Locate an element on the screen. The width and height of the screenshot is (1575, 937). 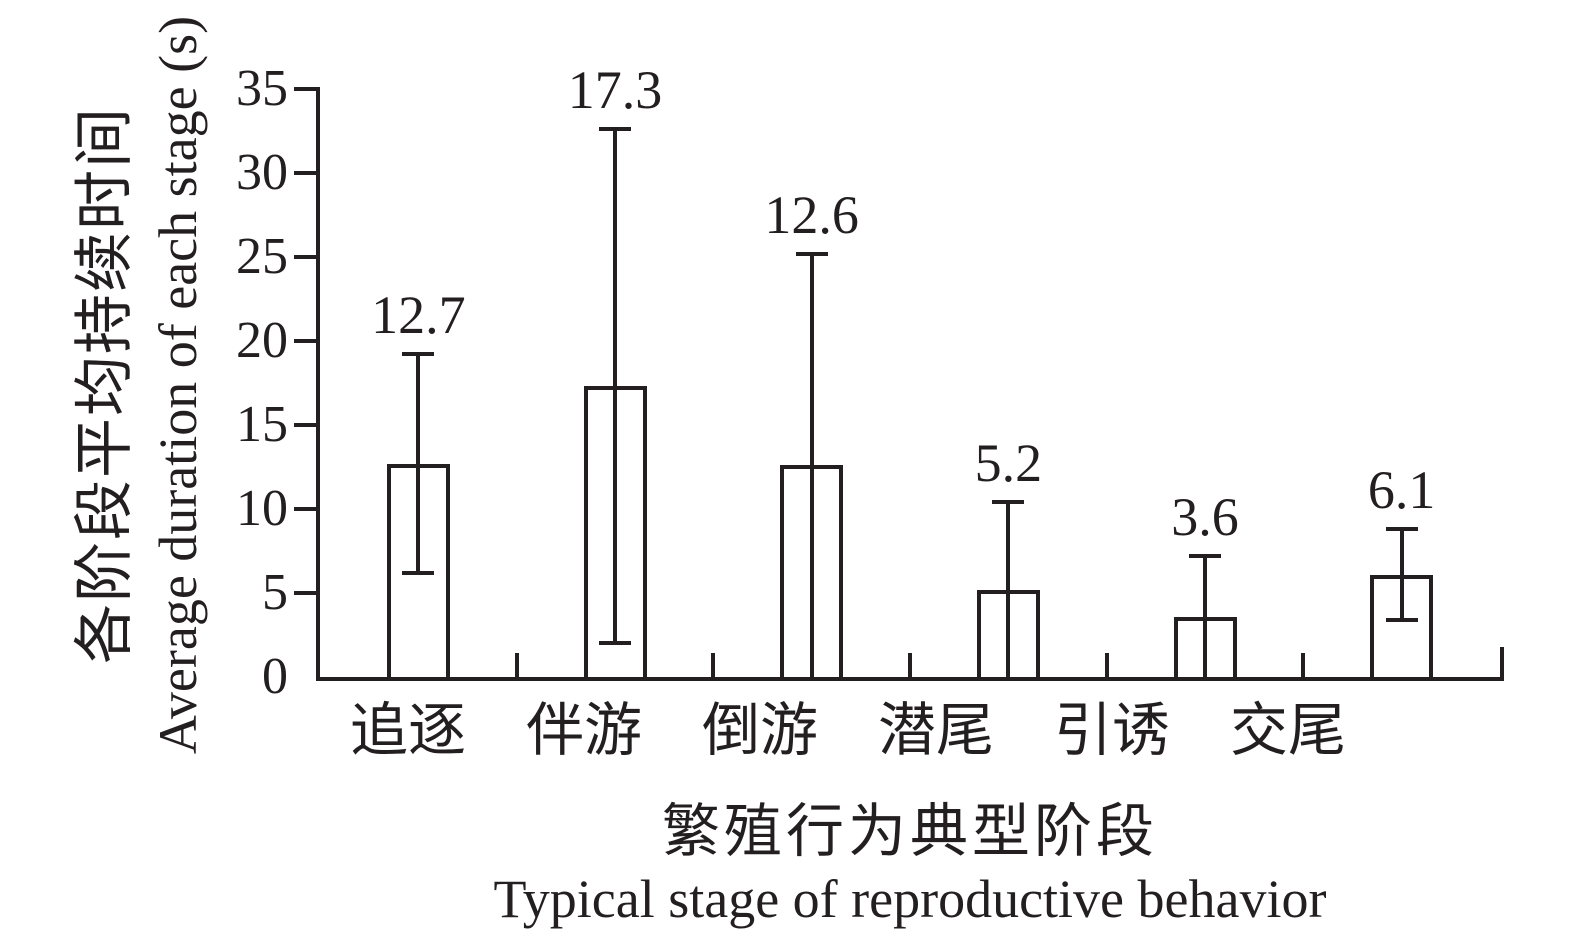
x-axis-line is located at coordinates (910, 679).